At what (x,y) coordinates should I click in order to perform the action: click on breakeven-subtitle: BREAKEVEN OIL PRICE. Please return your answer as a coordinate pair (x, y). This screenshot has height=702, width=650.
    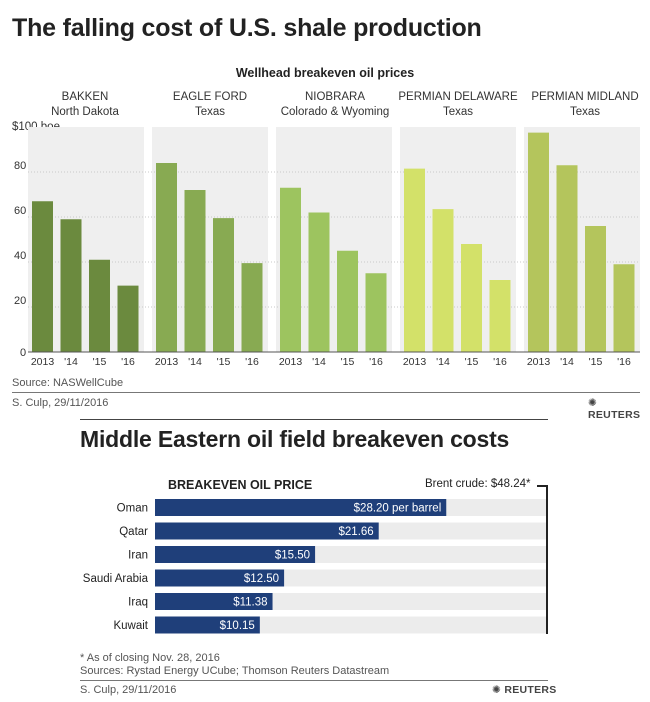
    Looking at the image, I should click on (240, 485).